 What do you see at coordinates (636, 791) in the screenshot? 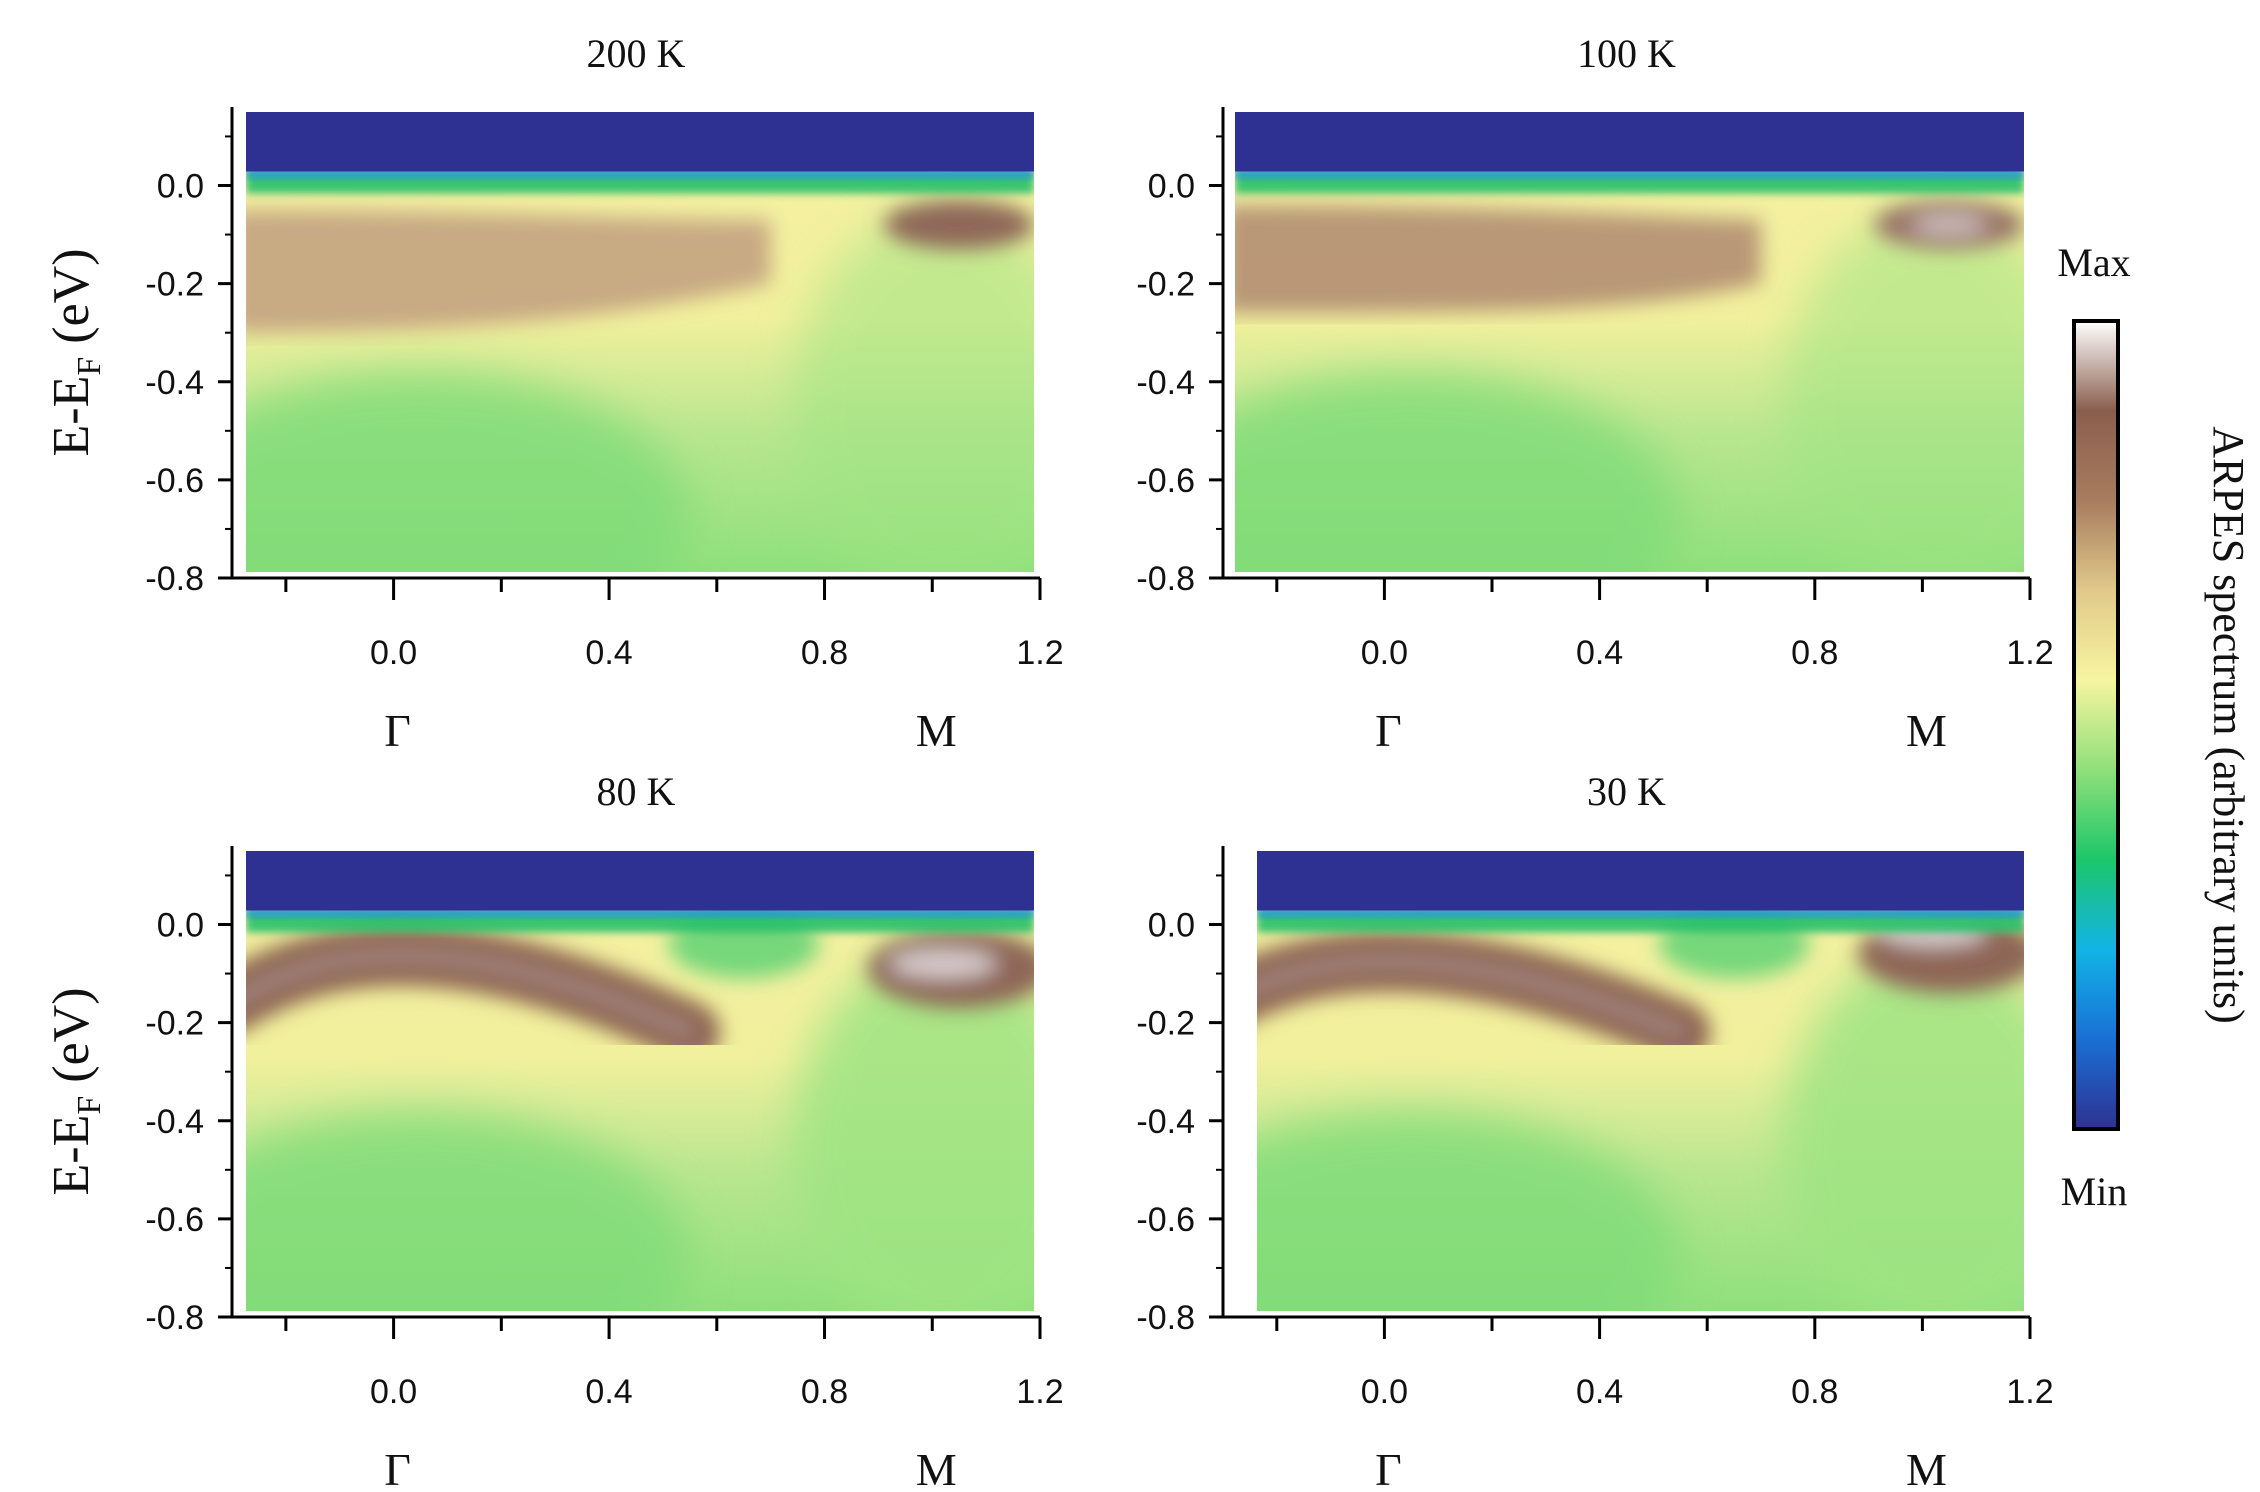
I see `panel-title: 80 K` at bounding box center [636, 791].